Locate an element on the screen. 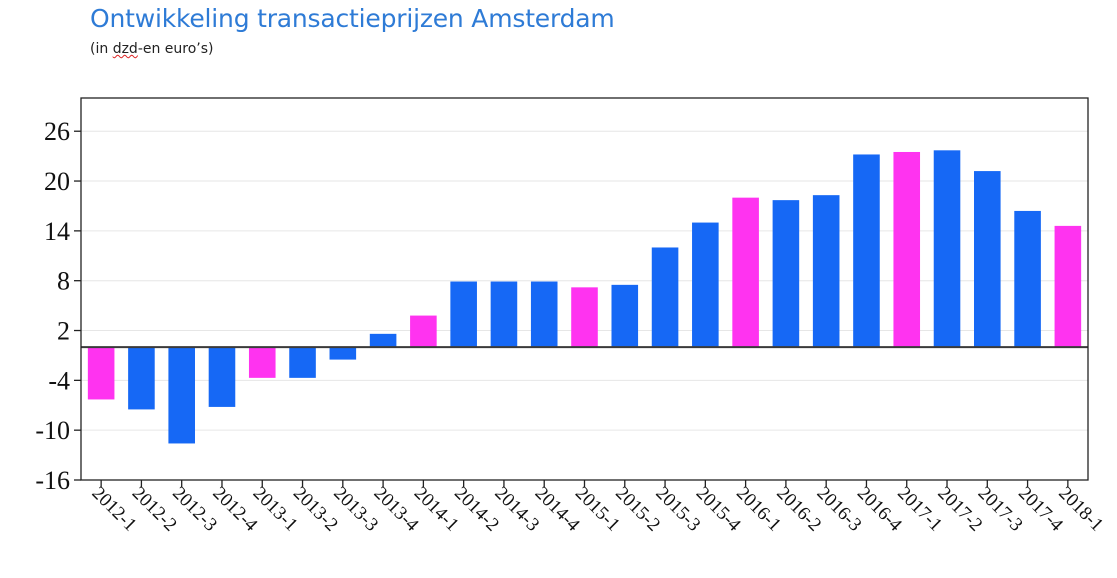  y-tick-label: -4 is located at coordinates (59, 380).